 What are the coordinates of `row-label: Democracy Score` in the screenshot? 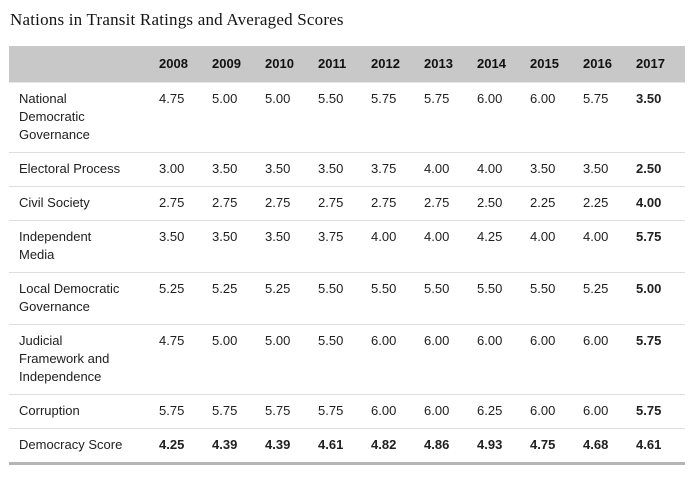 It's located at (71, 444).